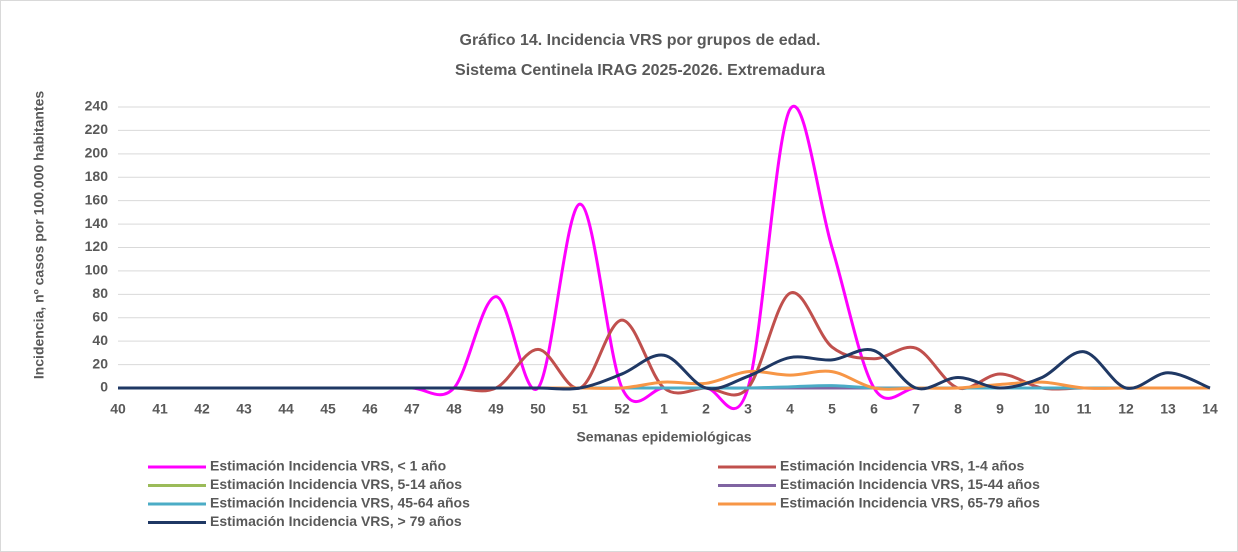  What do you see at coordinates (664, 369) in the screenshot?
I see `series-line` at bounding box center [664, 369].